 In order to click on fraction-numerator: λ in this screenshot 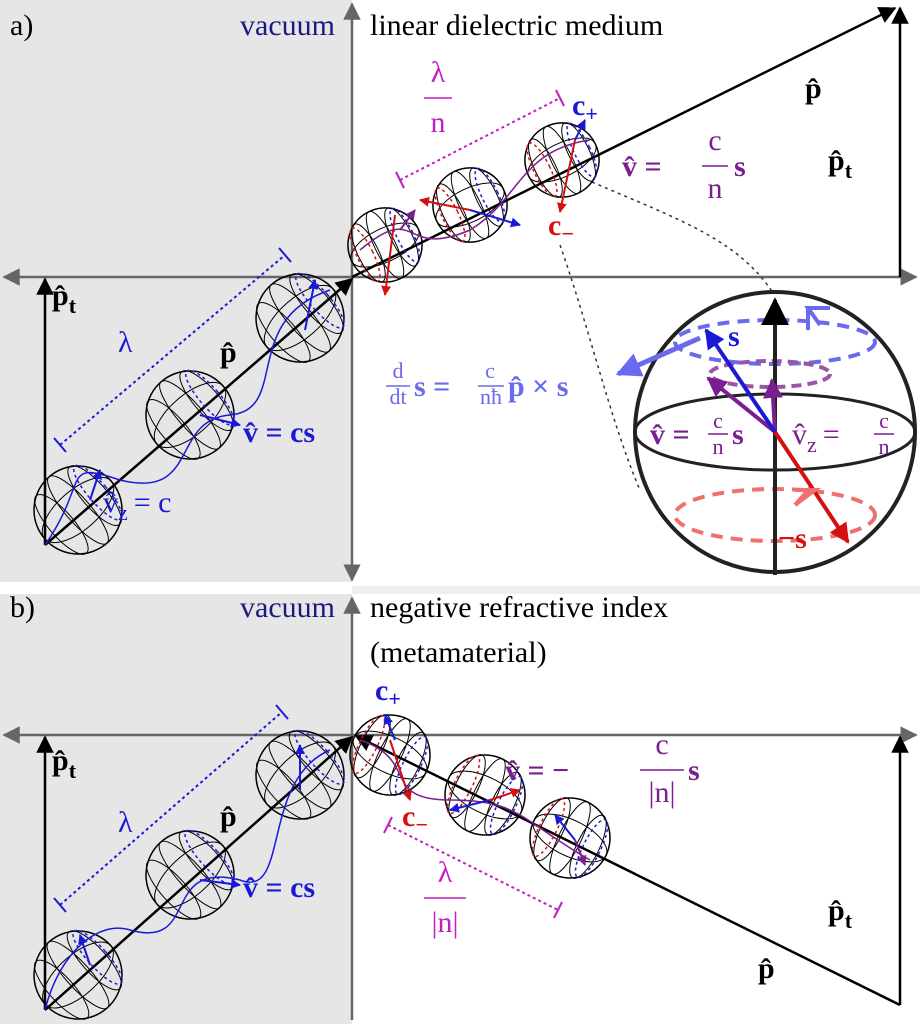, I will do `click(445, 872)`.